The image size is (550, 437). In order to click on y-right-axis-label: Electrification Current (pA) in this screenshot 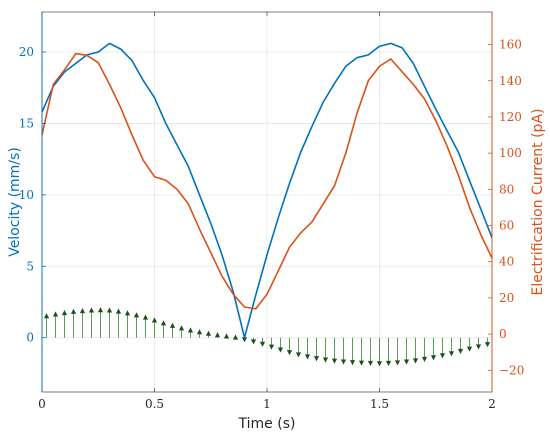, I will do `click(538, 202)`.